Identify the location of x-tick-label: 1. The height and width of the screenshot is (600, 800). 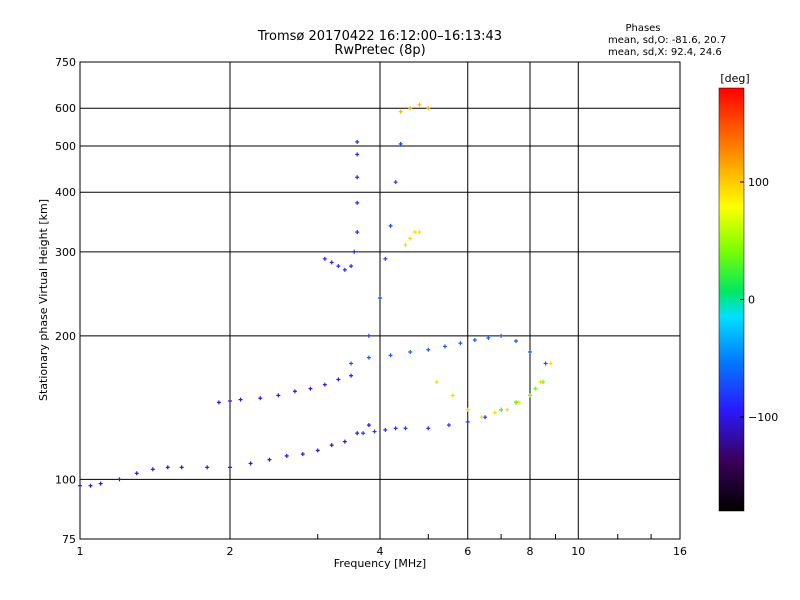
(80, 551).